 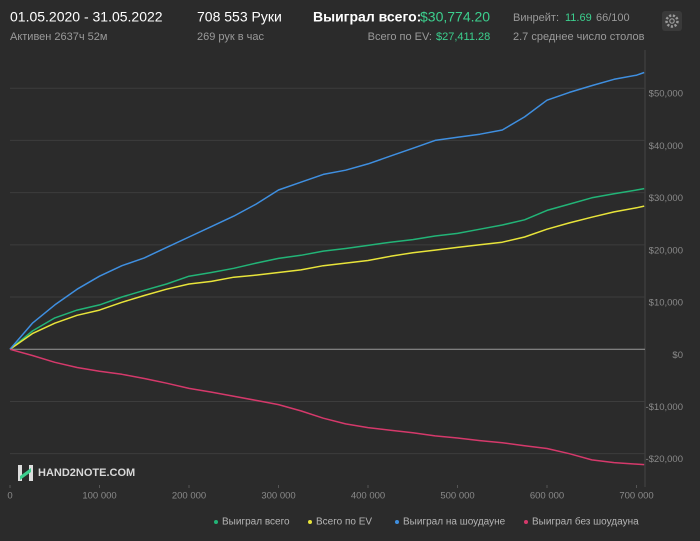 What do you see at coordinates (239, 17) in the screenshot?
I see `hands: 708 553 Руки` at bounding box center [239, 17].